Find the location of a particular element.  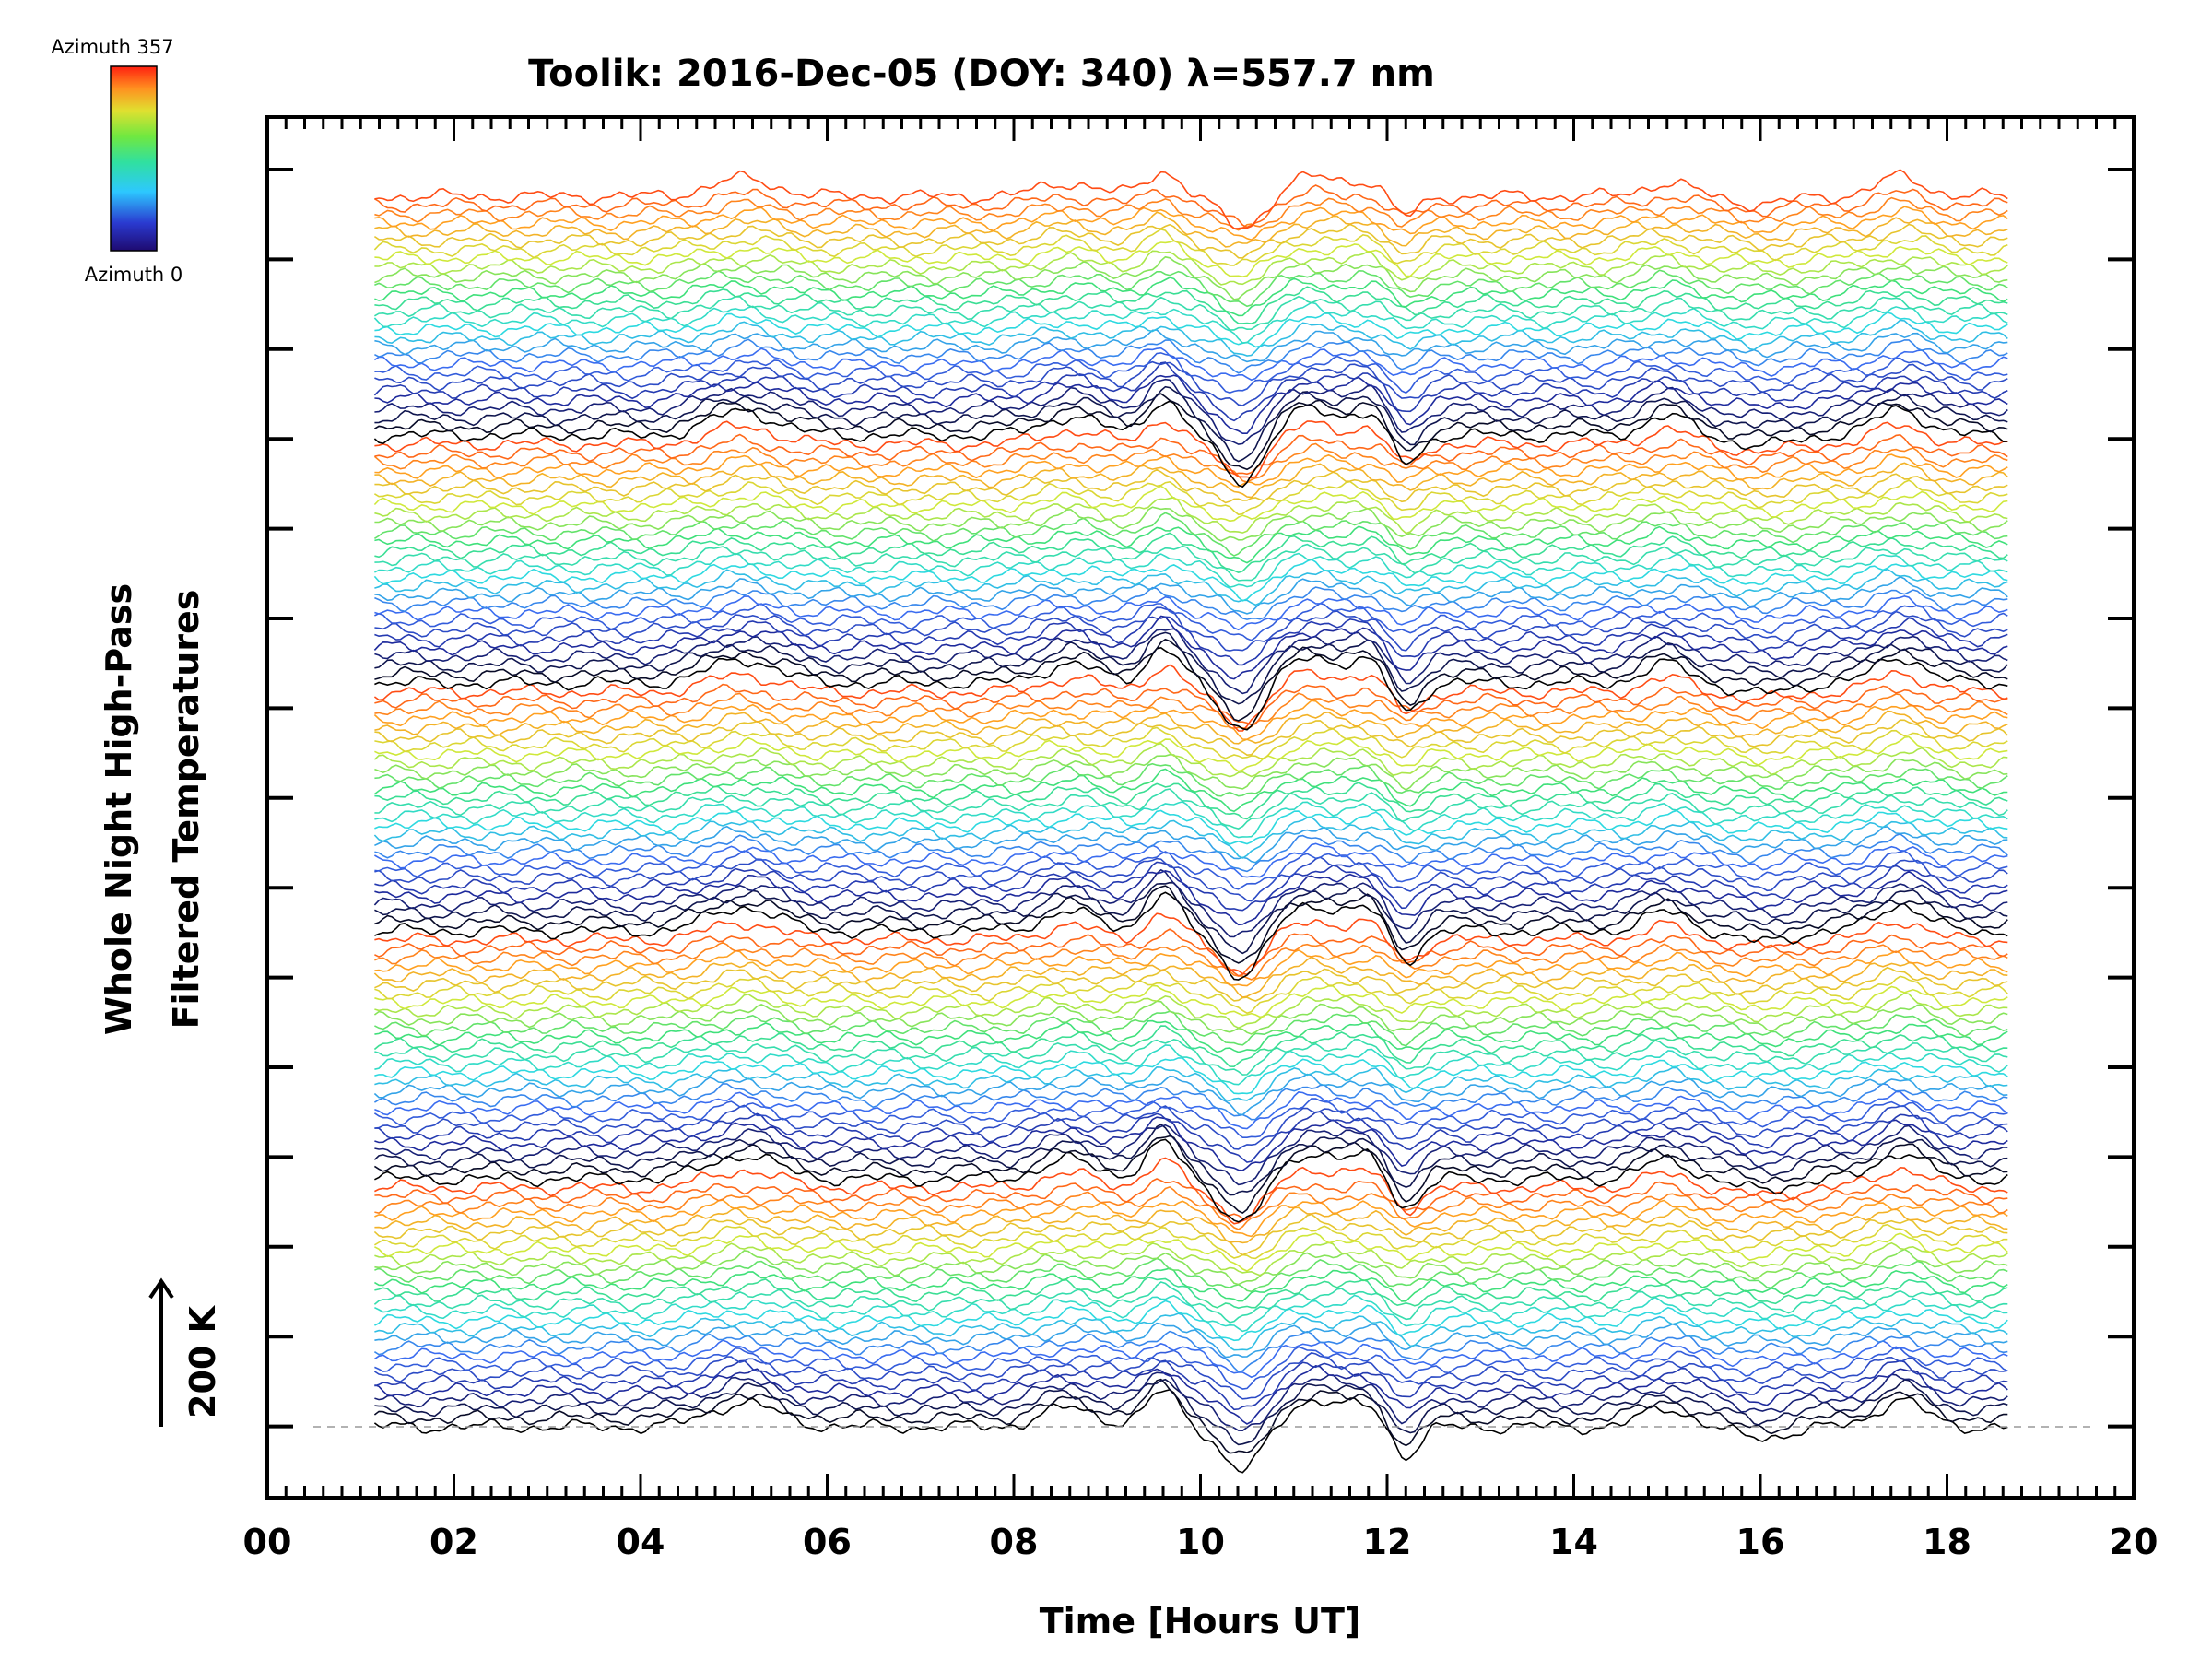

x-axis-label: Time [Hours UT] is located at coordinates (1200, 1621).